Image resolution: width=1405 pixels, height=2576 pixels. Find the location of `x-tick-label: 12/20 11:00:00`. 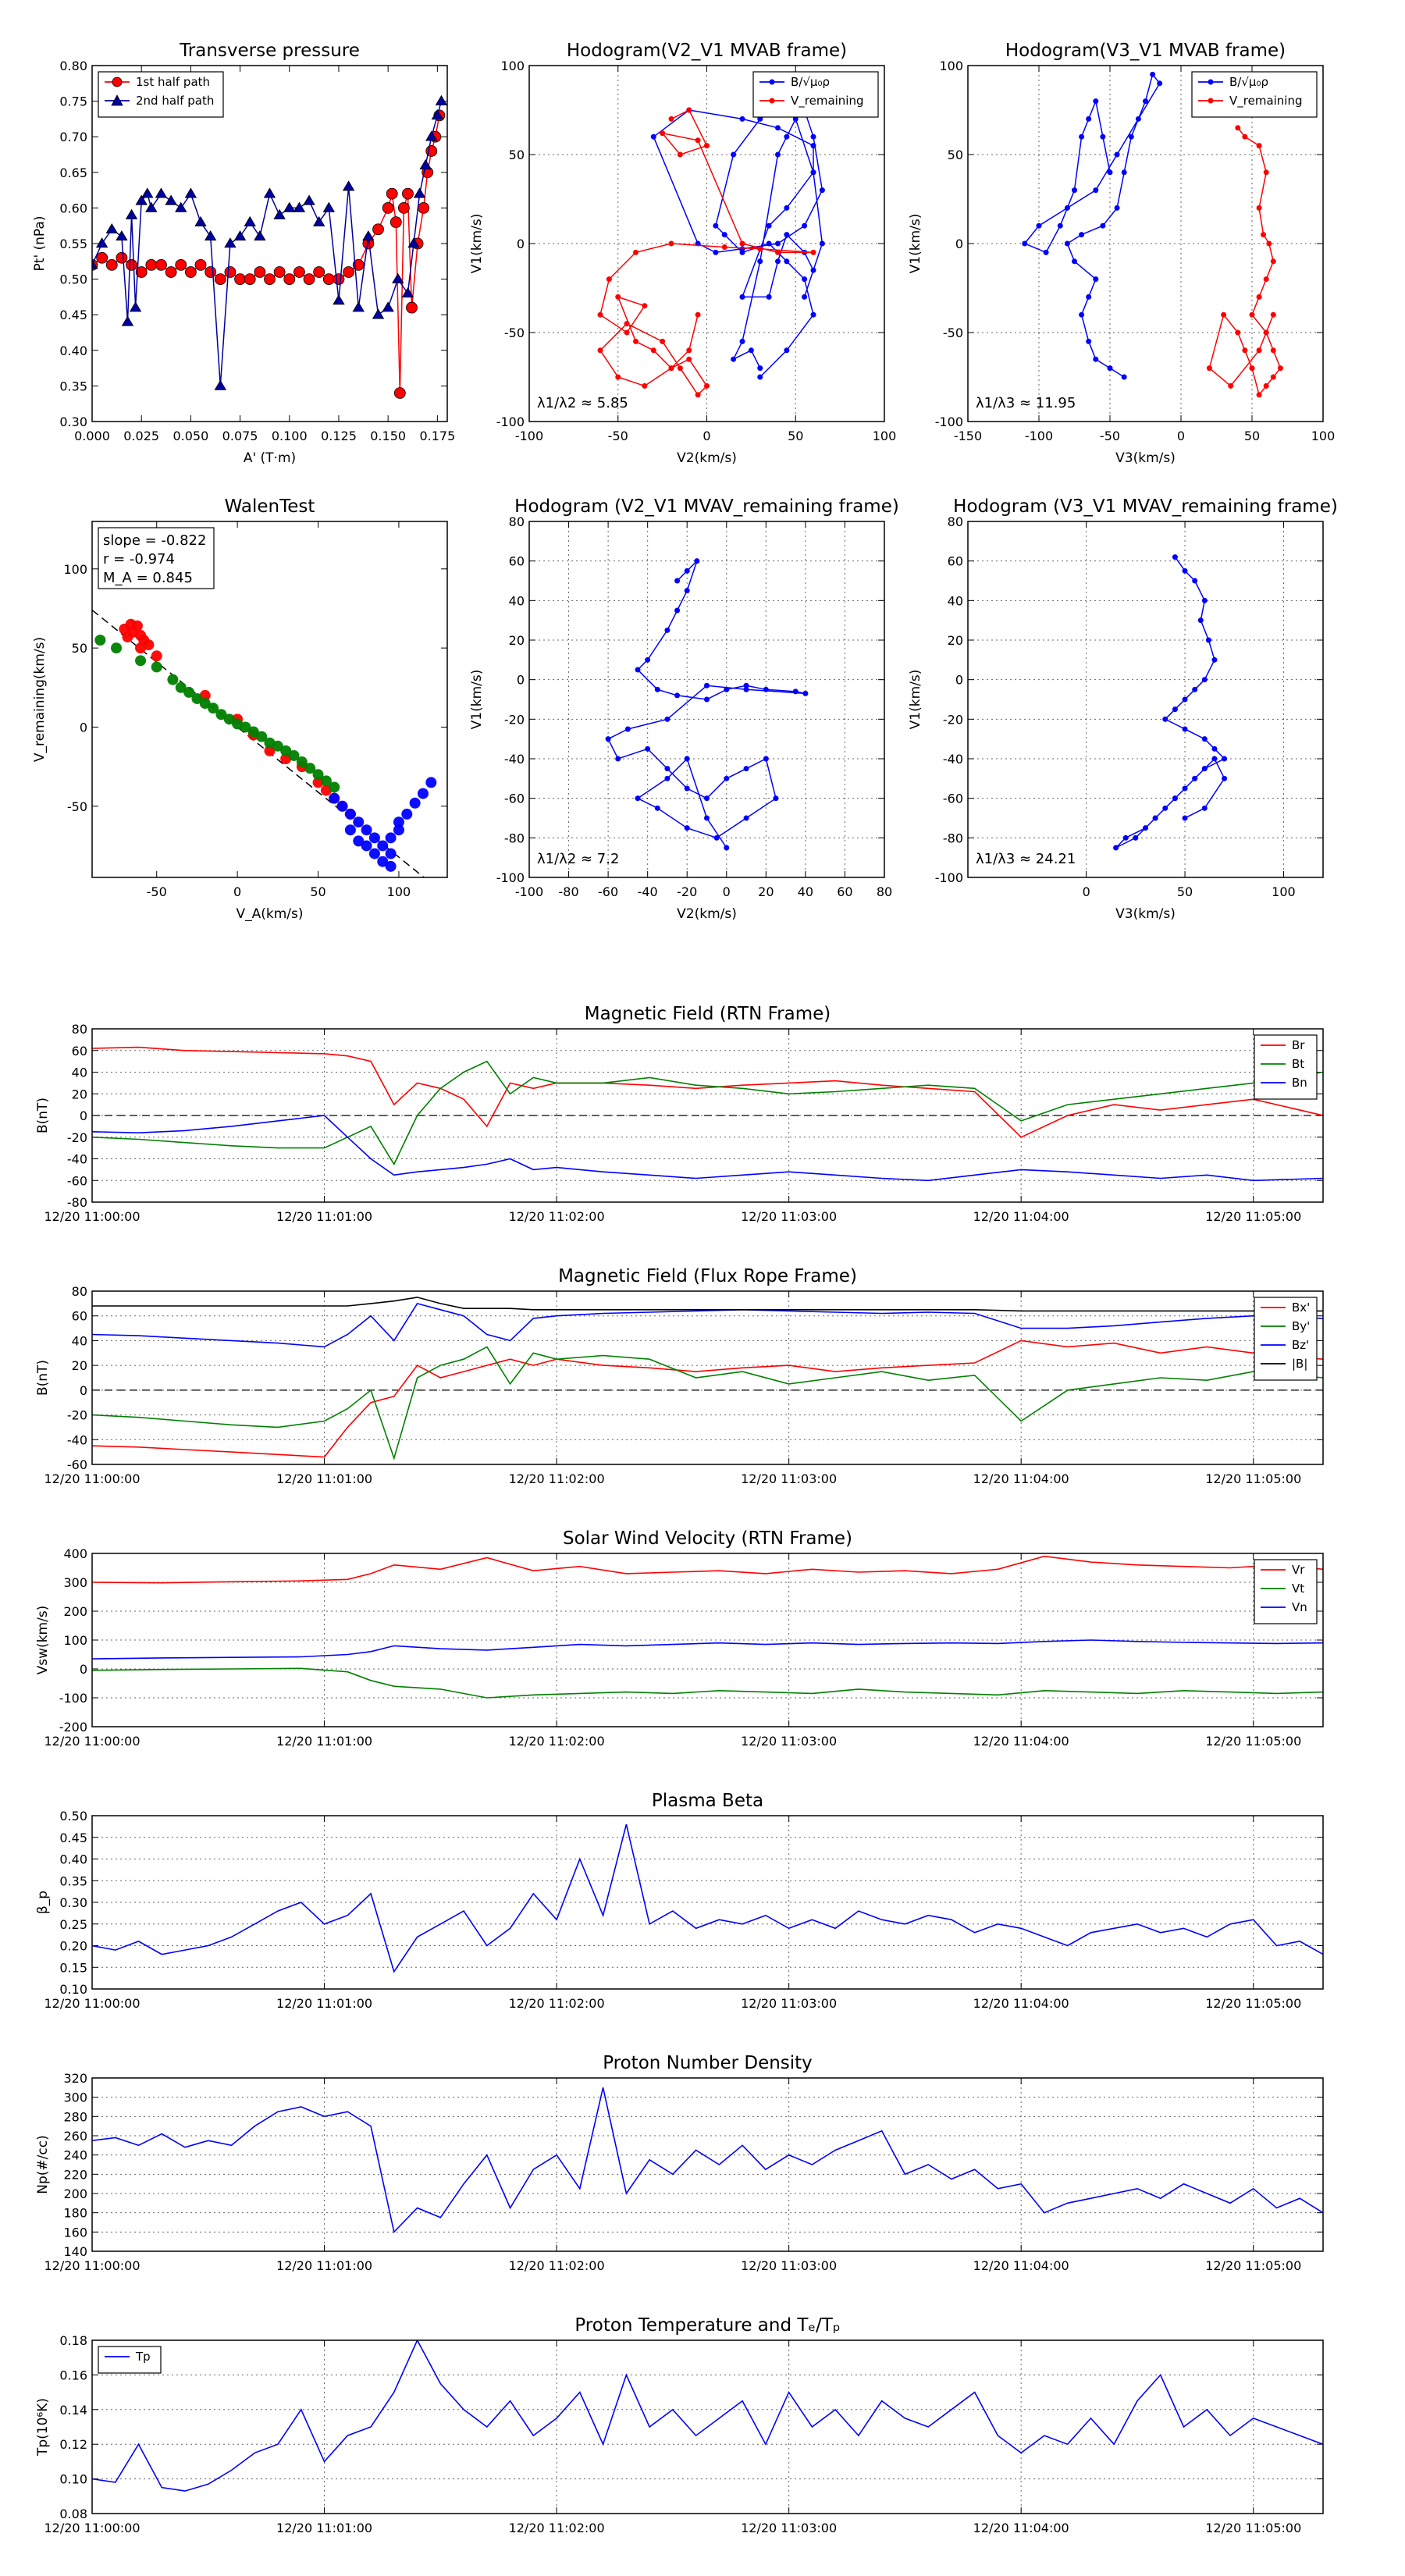

x-tick-label: 12/20 11:00:00 is located at coordinates (92, 2265).